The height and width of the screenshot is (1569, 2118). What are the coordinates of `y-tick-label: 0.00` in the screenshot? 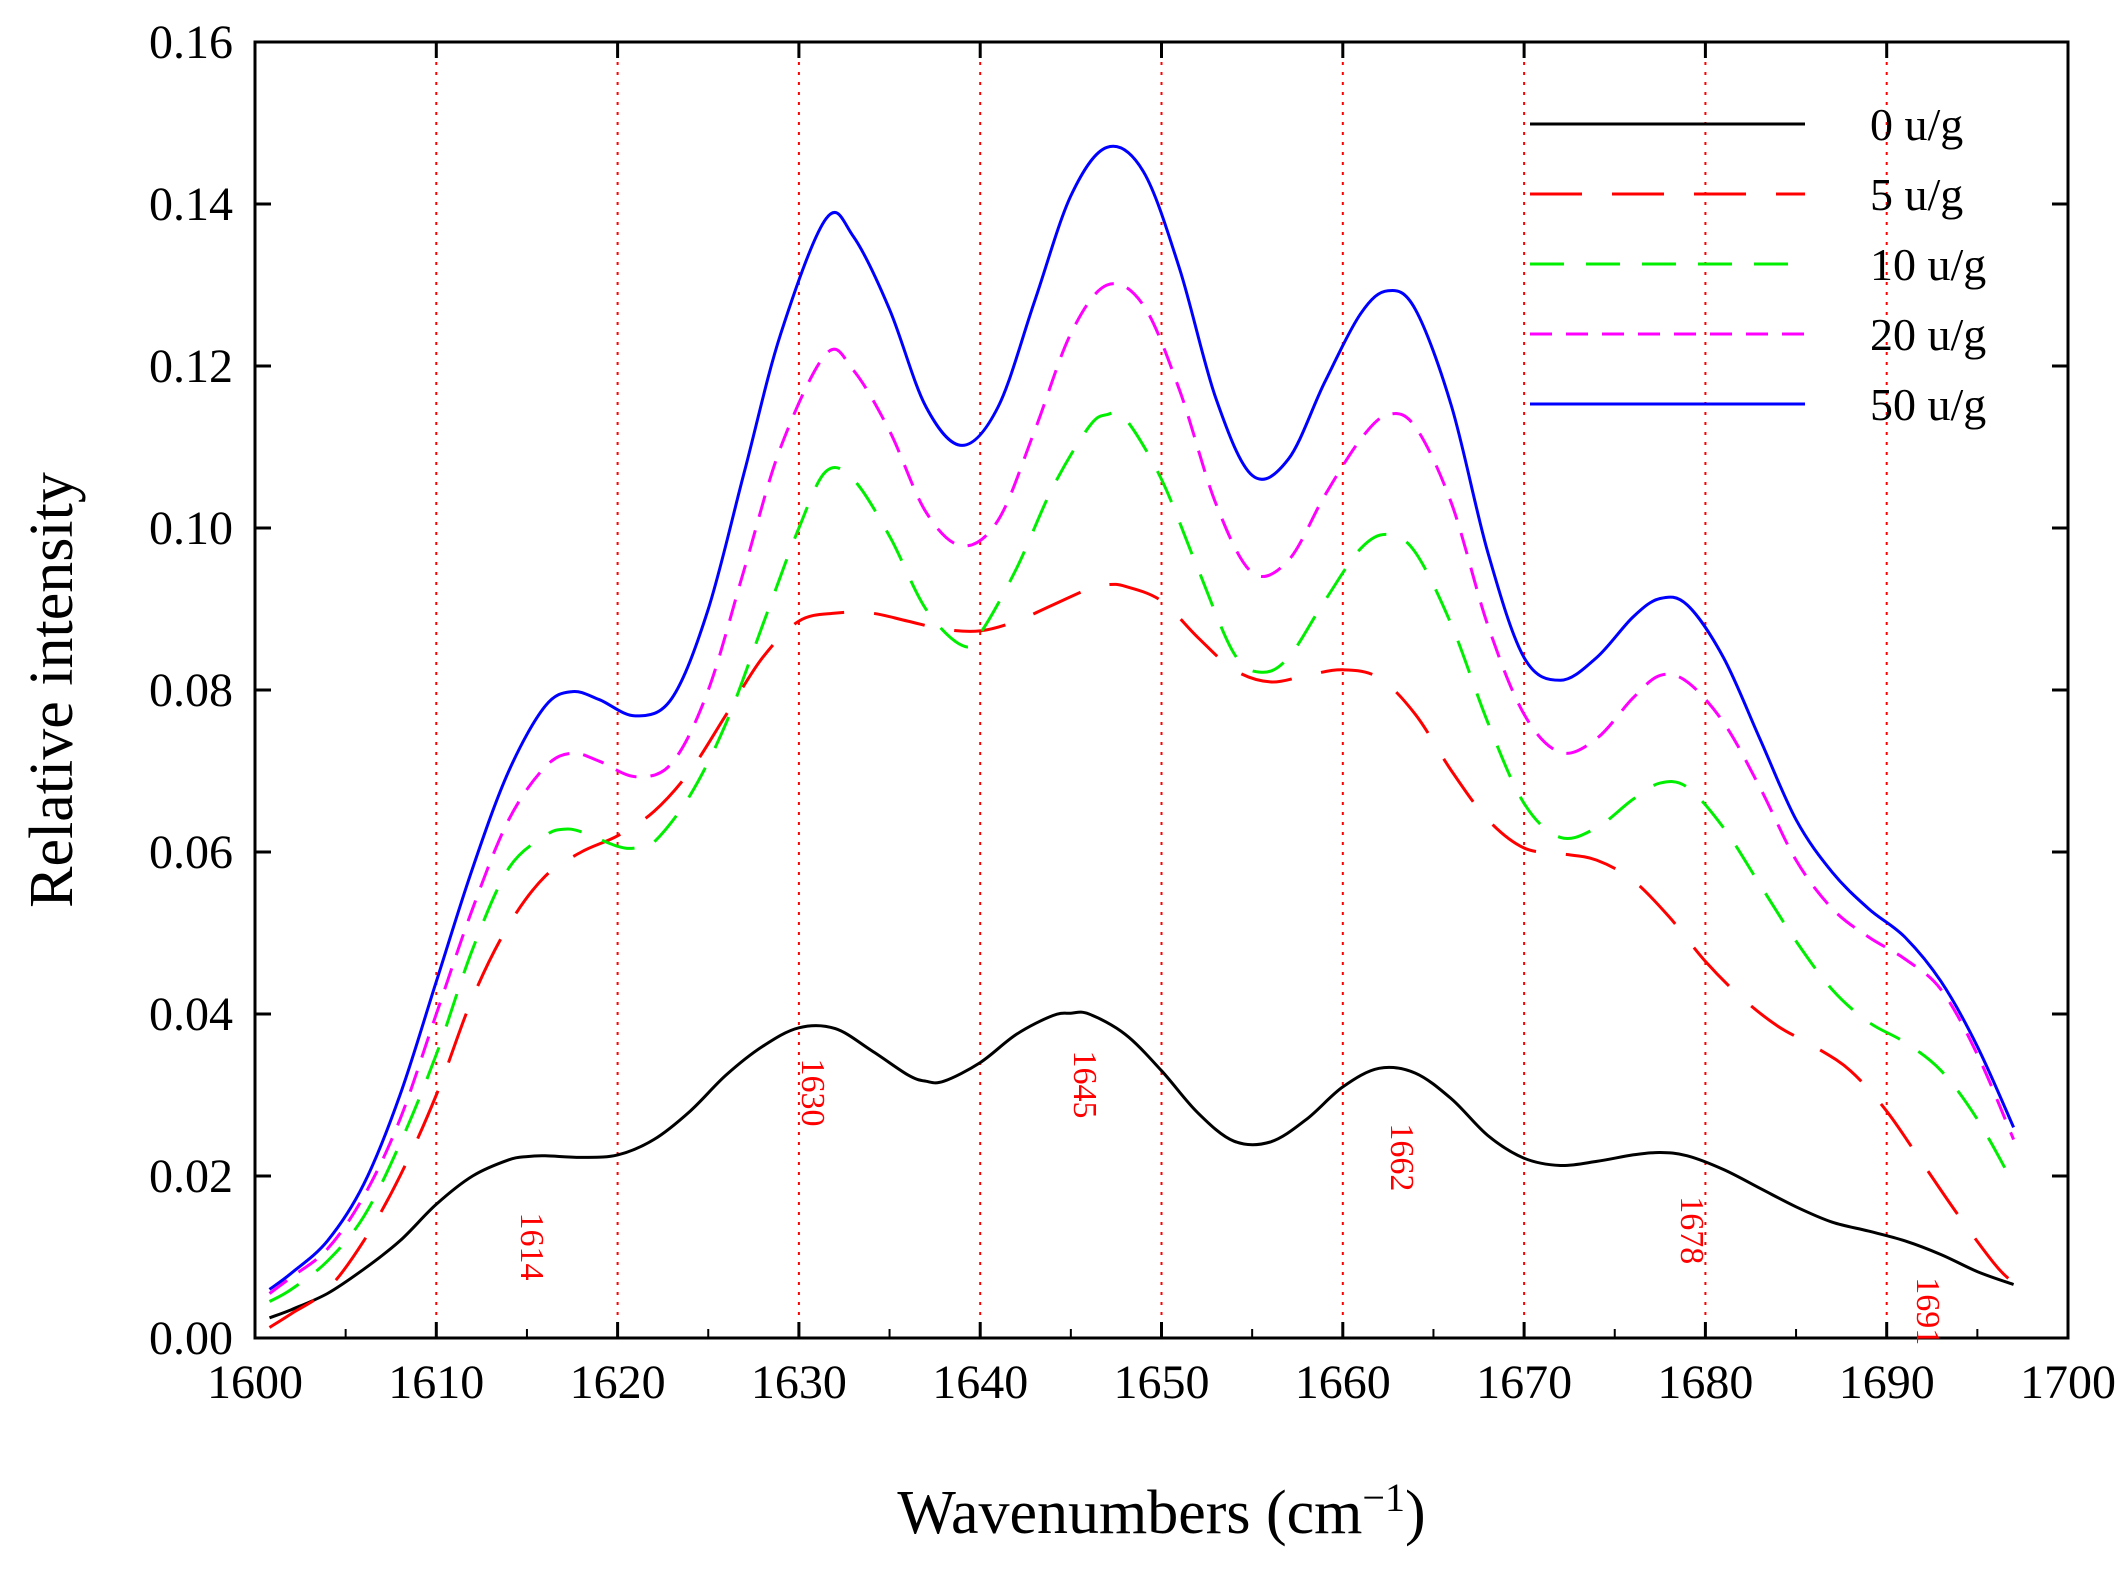 It's located at (191, 1338).